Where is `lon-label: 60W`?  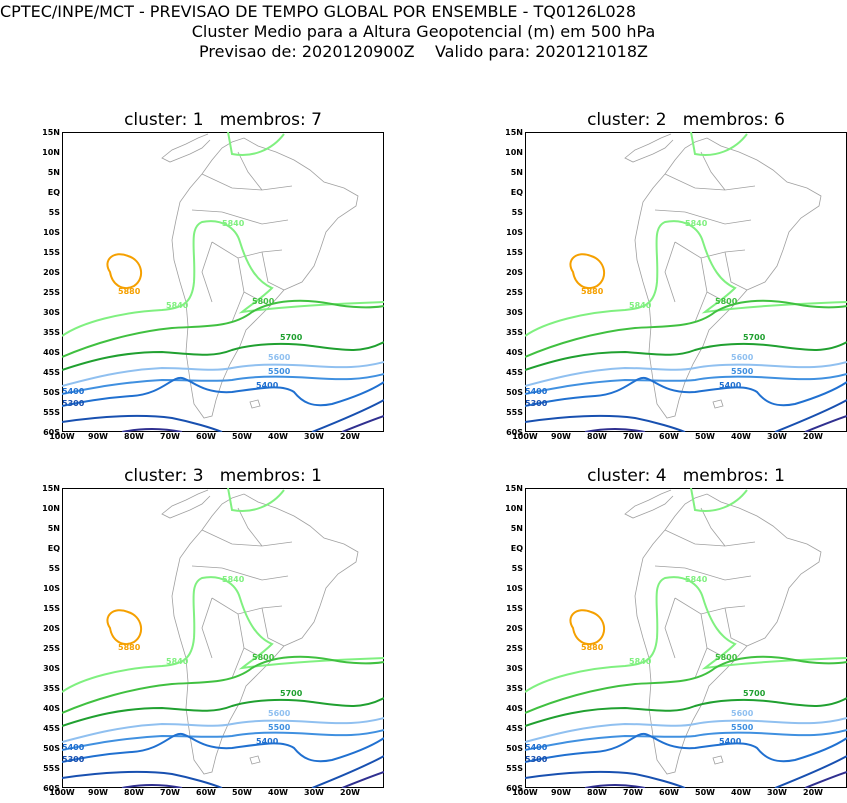 lon-label: 60W is located at coordinates (669, 792).